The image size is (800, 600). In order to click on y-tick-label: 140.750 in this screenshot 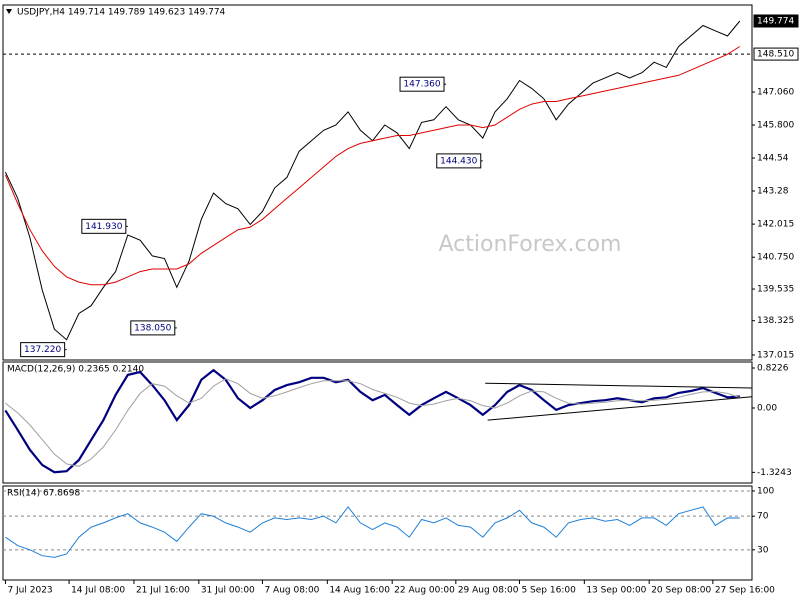, I will do `click(775, 258)`.